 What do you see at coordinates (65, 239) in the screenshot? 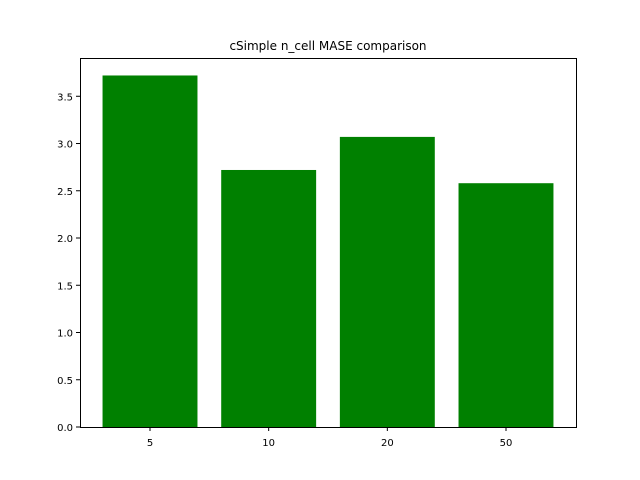
I see `y-tick-label-2.0: 2.0` at bounding box center [65, 239].